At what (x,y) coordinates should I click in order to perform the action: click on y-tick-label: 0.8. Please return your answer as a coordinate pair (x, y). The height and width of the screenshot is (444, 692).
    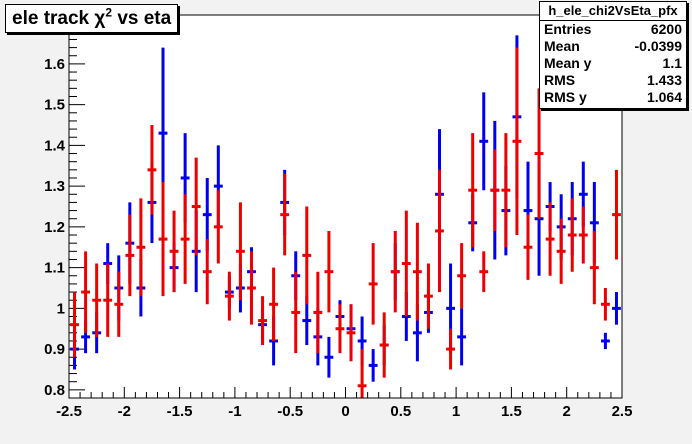
    Looking at the image, I should click on (54, 390).